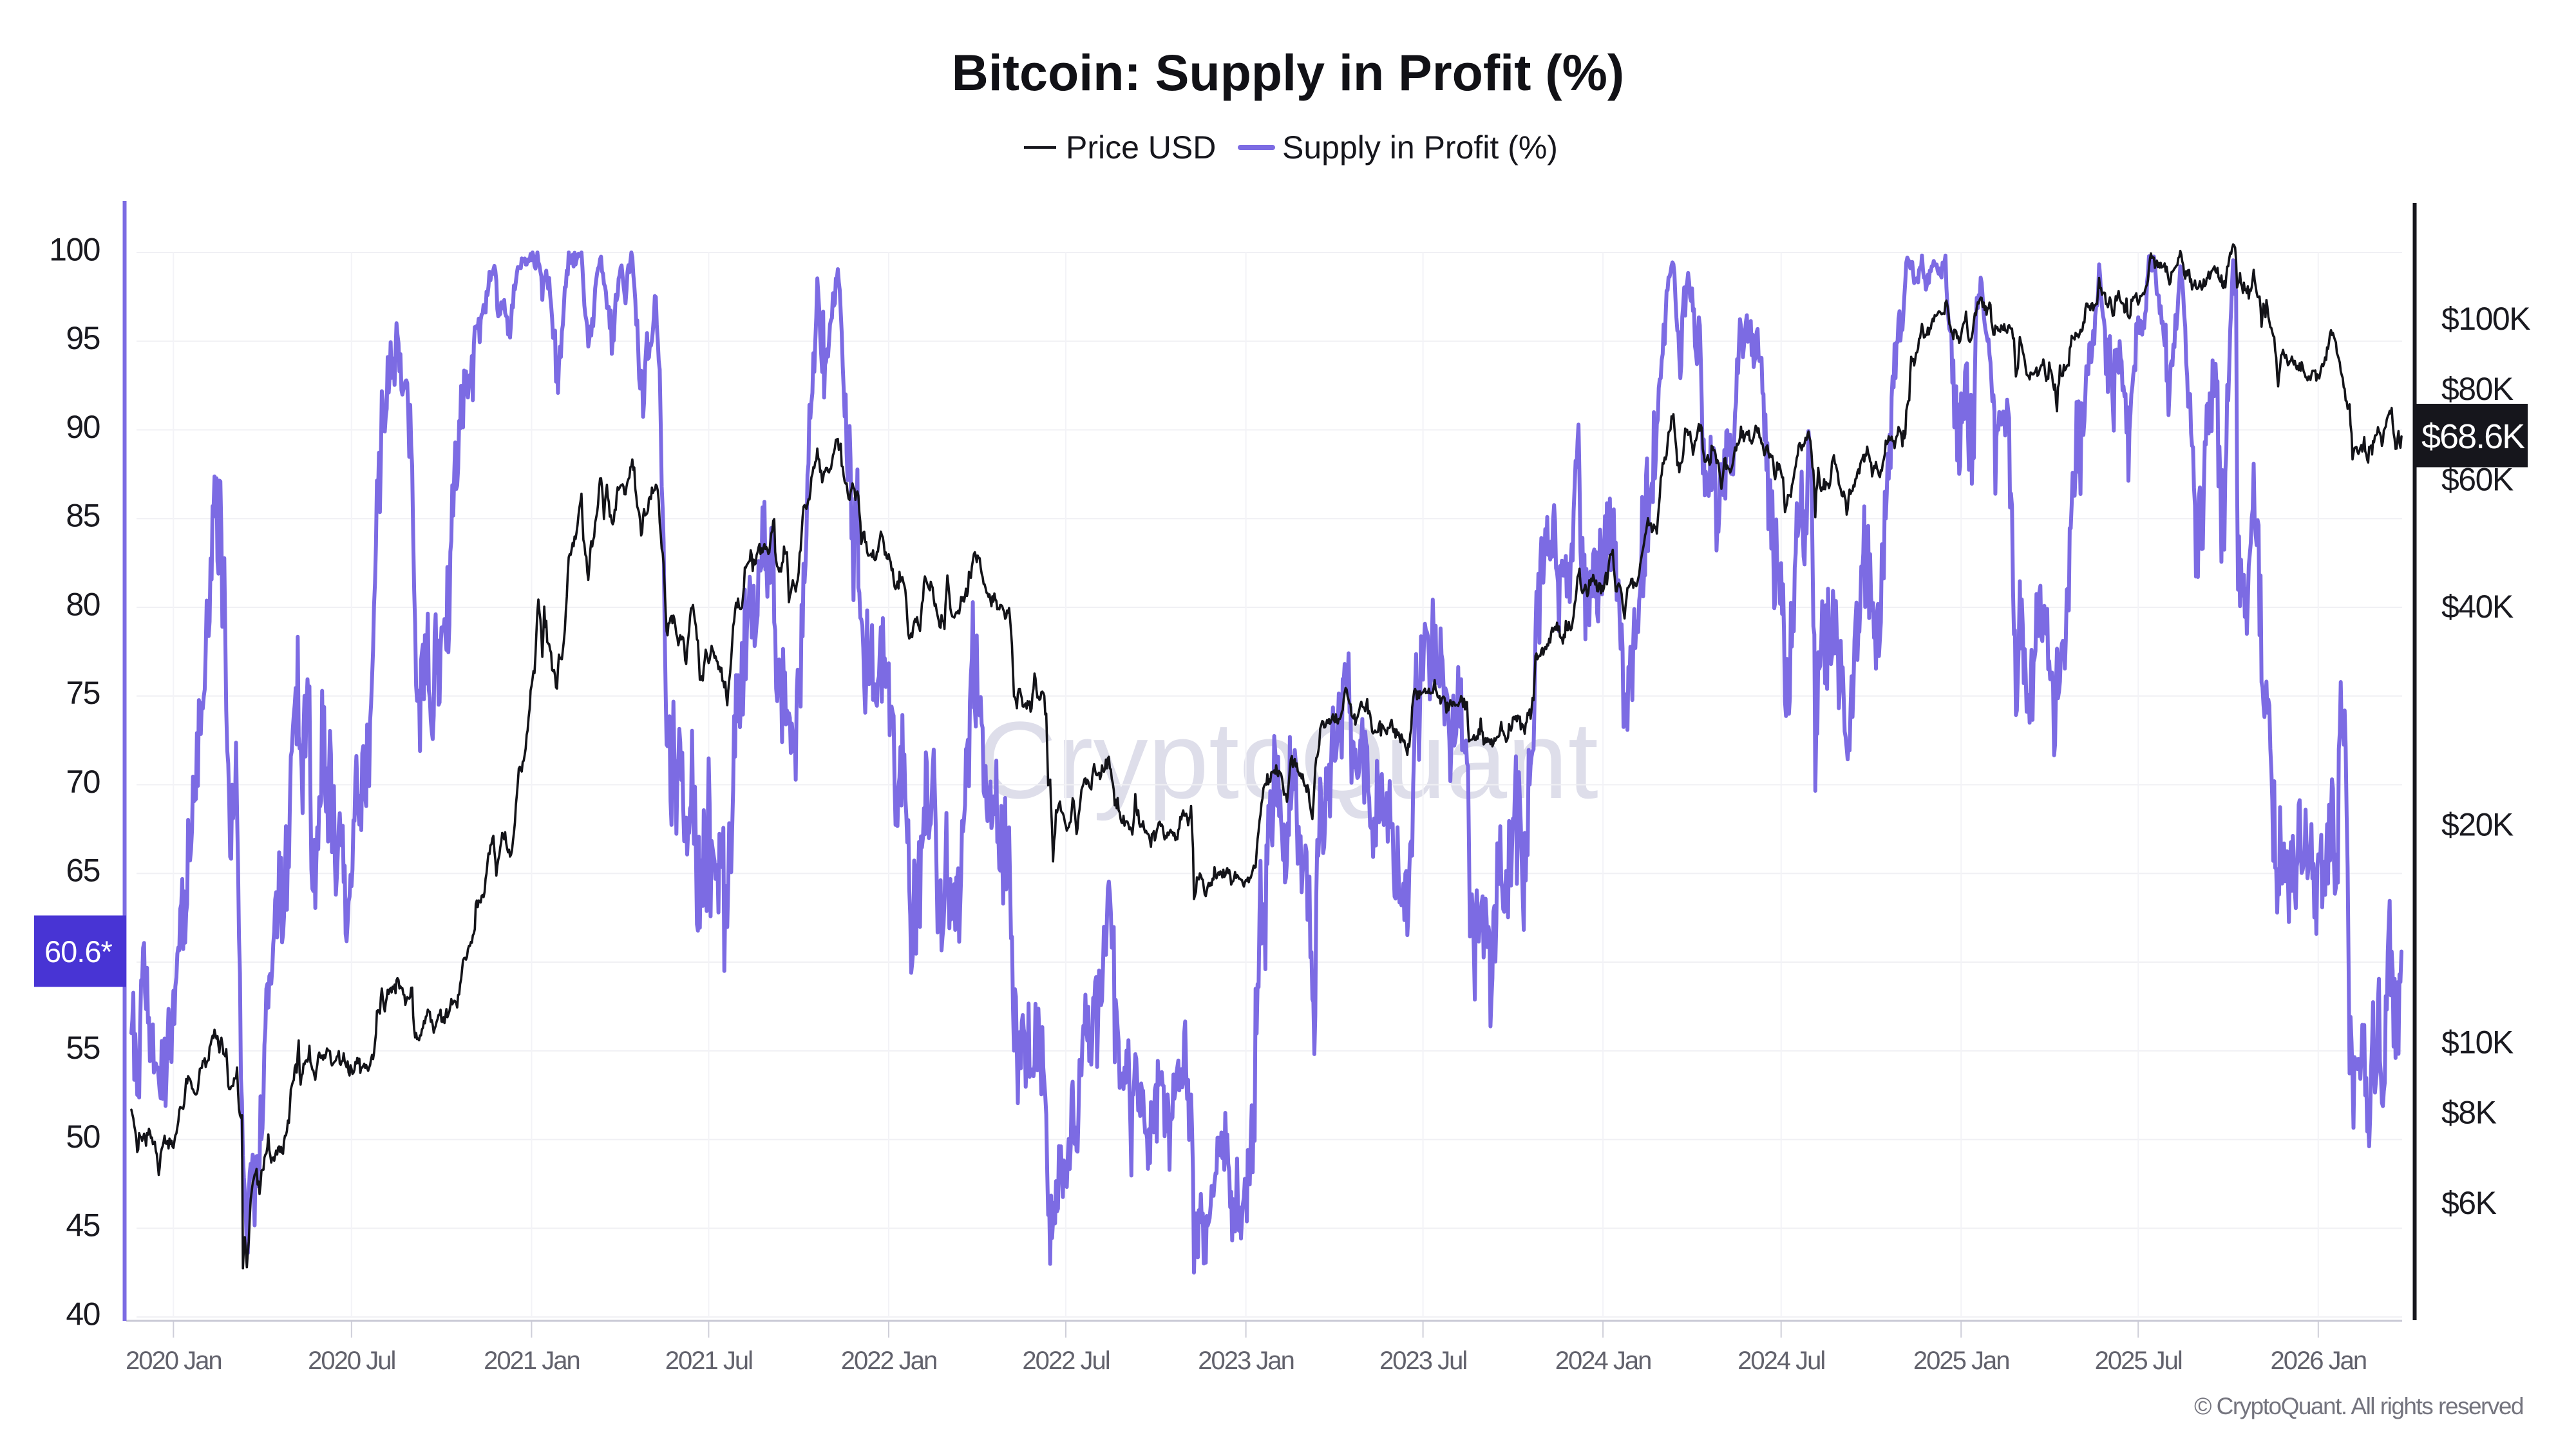 The image size is (2576, 1449). What do you see at coordinates (83, 1226) in the screenshot?
I see `svg-text: 45` at bounding box center [83, 1226].